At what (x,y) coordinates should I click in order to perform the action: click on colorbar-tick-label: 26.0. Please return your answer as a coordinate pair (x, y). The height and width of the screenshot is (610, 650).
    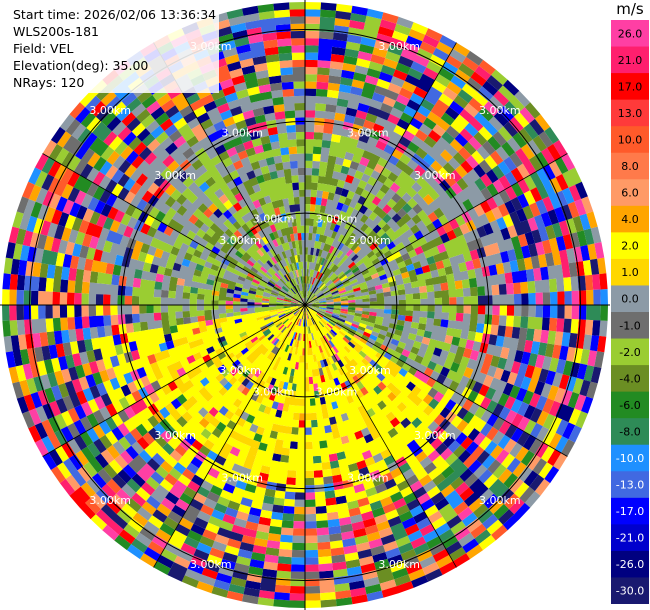
    Looking at the image, I should click on (630, 33).